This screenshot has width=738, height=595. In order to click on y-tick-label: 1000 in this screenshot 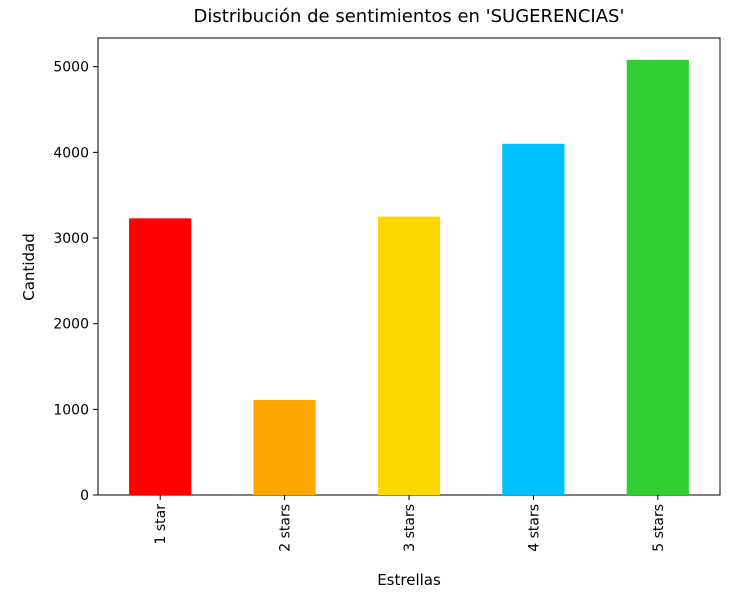, I will do `click(71, 410)`.